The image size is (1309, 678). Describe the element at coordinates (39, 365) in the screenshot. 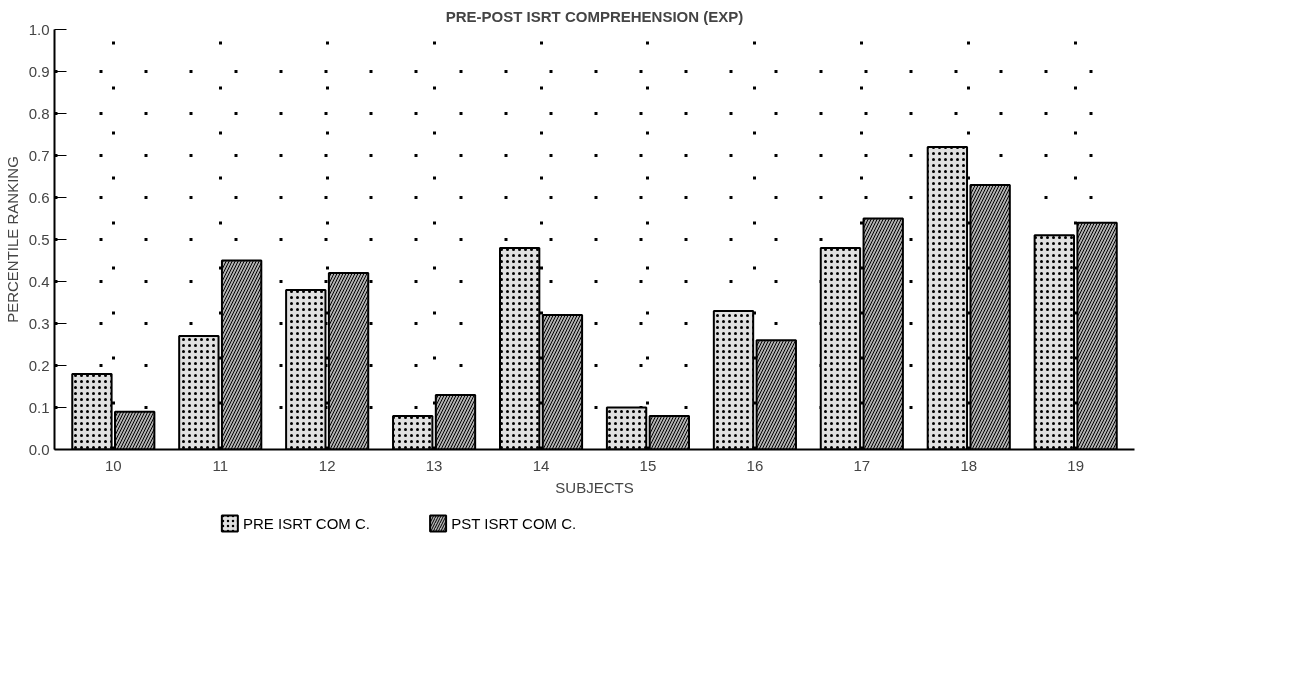

I see `y-tick-label: 0.2` at that location.